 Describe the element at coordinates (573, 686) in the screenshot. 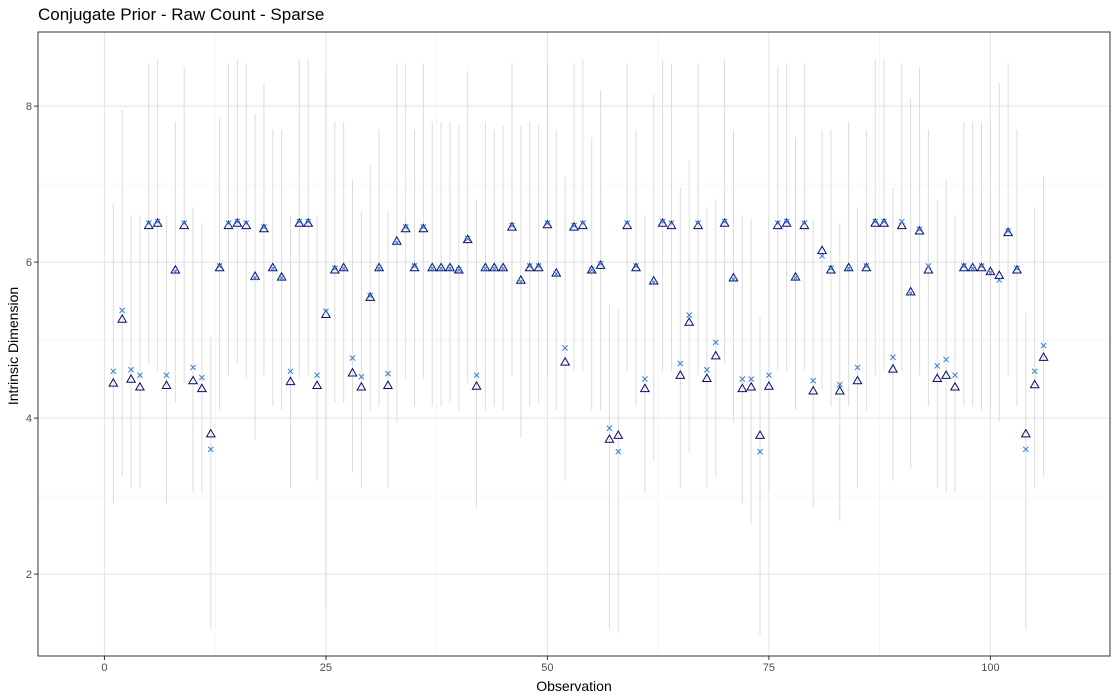

I see `x-axis-label: Observation` at that location.